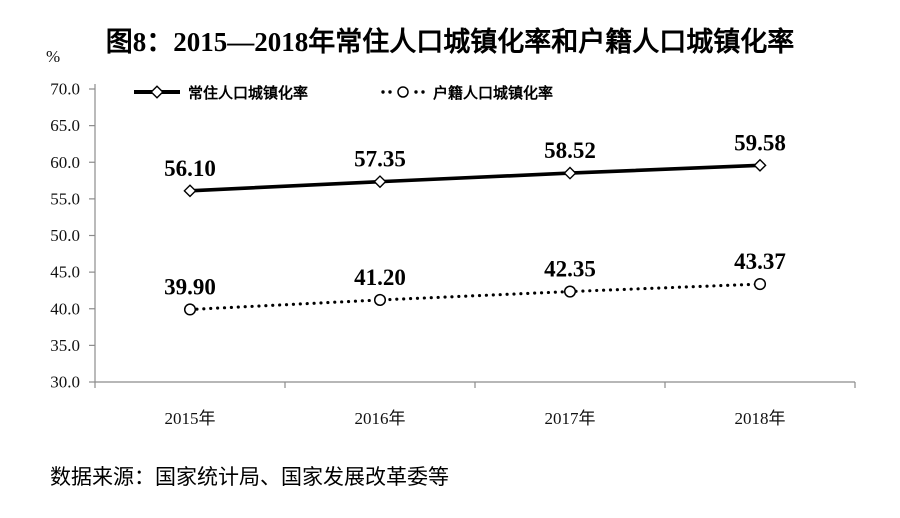 Image resolution: width=900 pixels, height=518 pixels. I want to click on data-point-label: 58.52, so click(570, 150).